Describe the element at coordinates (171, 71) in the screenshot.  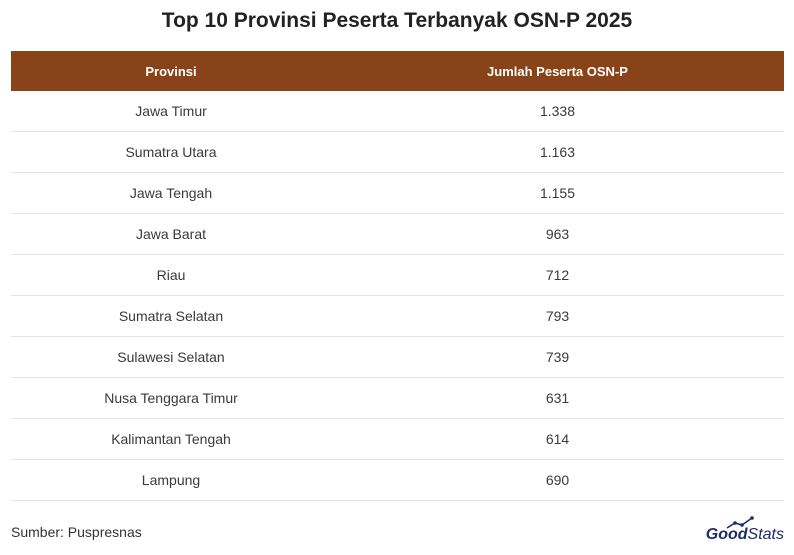
I see `column-header-provinsi: Provinsi` at that location.